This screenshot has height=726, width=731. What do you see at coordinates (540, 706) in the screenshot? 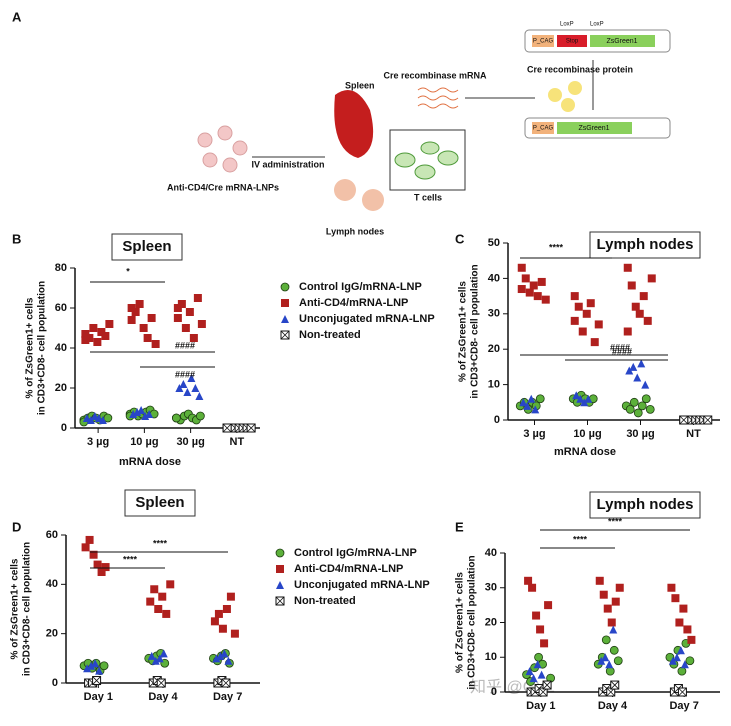
I see `x-tick-label: Day 1` at bounding box center [540, 706].